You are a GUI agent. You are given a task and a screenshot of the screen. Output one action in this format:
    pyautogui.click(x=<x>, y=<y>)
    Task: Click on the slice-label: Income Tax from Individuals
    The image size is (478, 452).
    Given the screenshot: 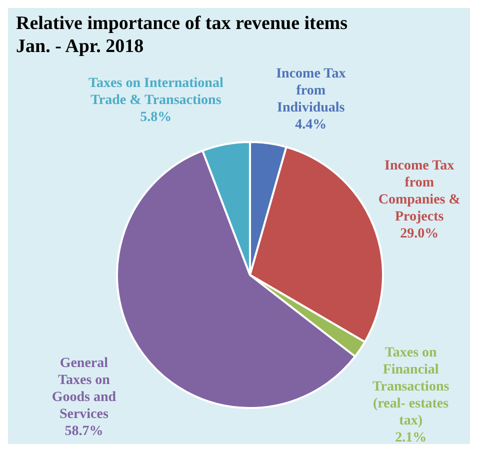 What is the action you would take?
    pyautogui.click(x=311, y=90)
    